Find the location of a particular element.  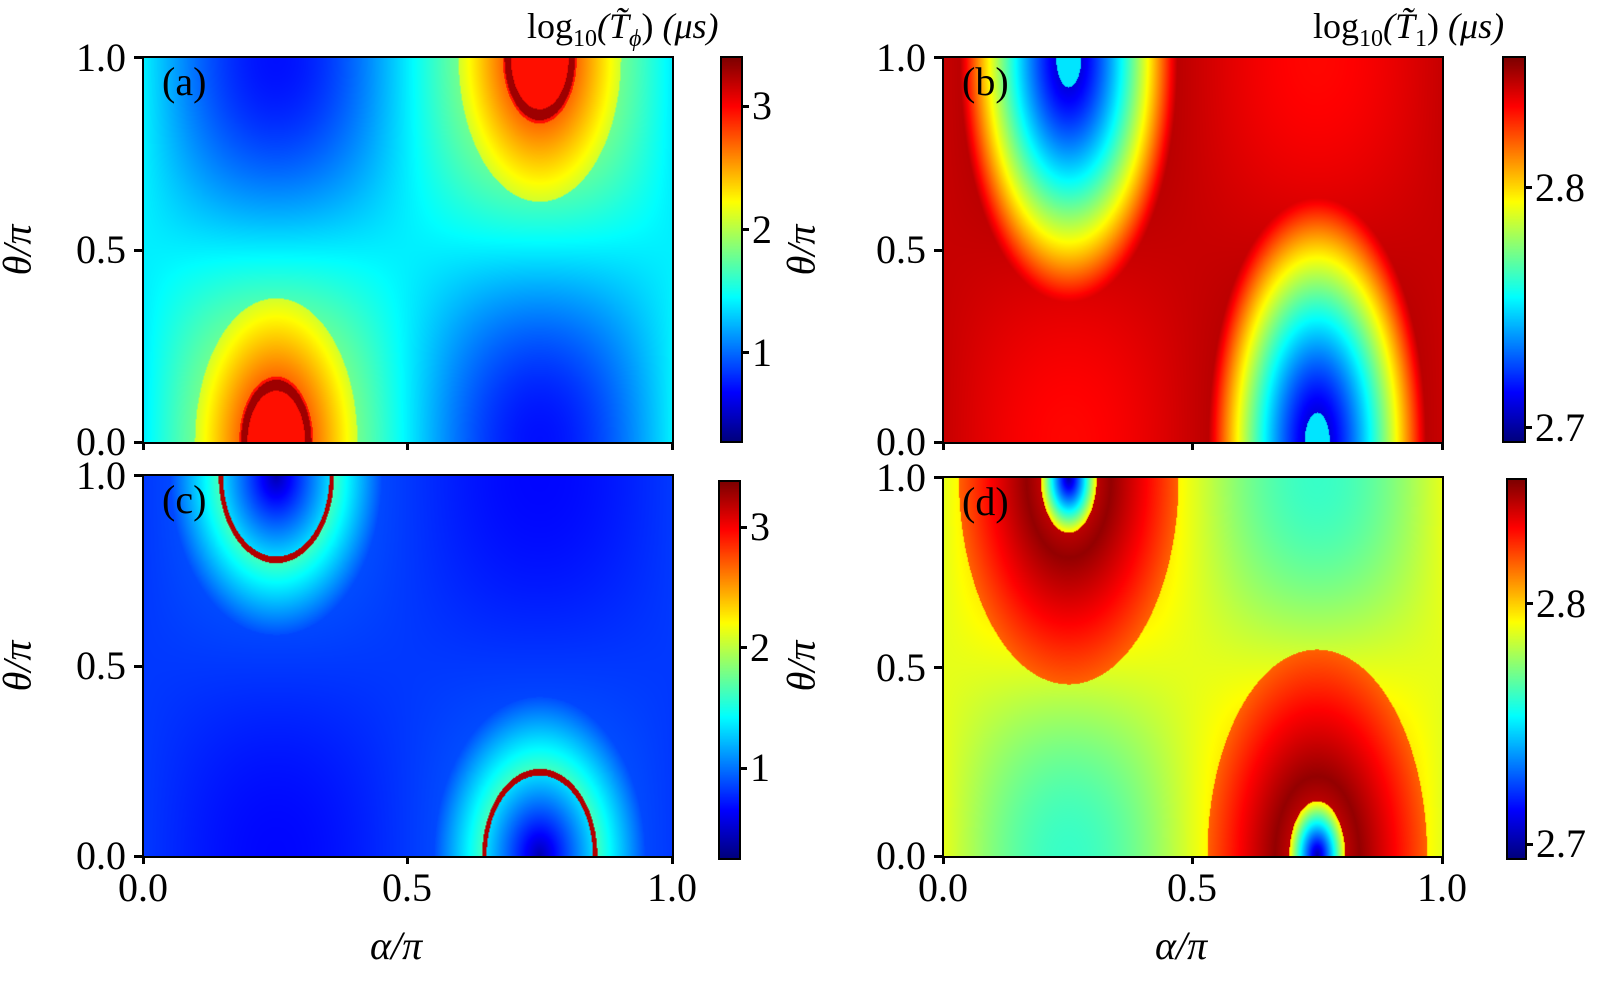

colorbar-gradient-c is located at coordinates (729, 670).